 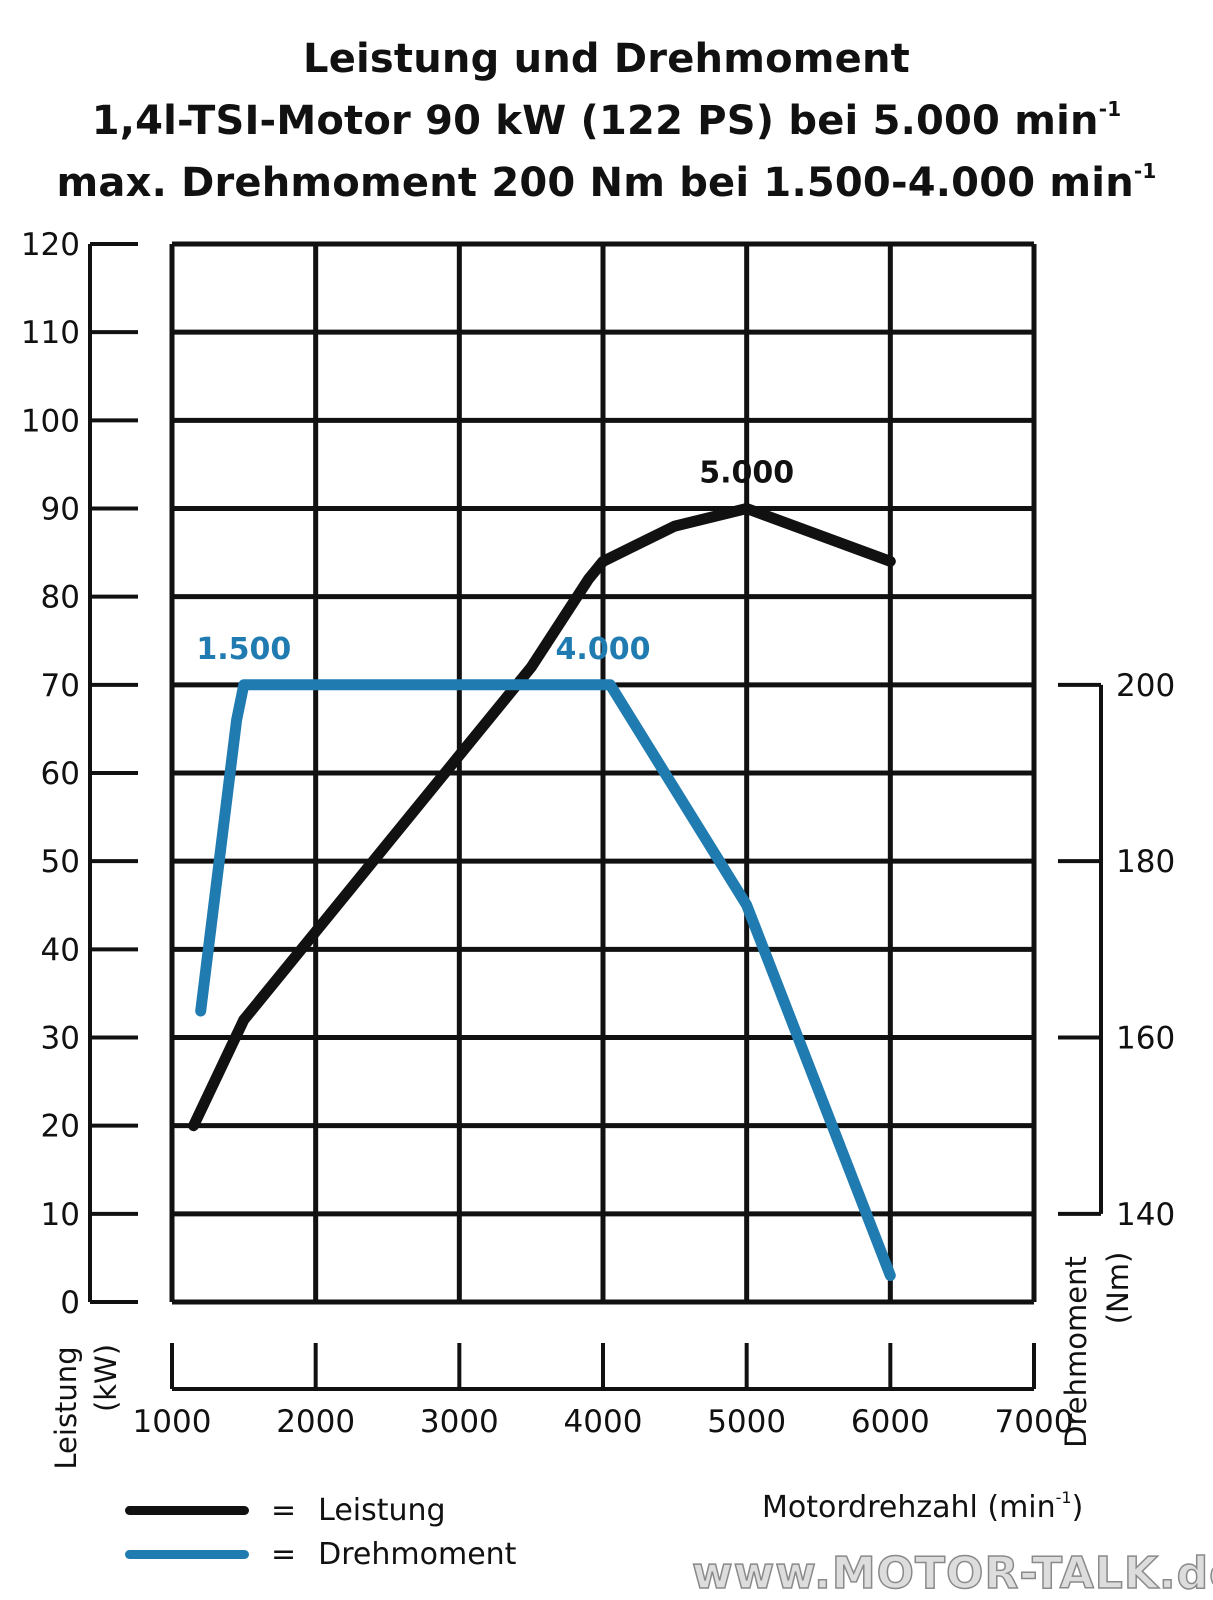 I want to click on legend-swatch-drehmoment, so click(x=187, y=1554).